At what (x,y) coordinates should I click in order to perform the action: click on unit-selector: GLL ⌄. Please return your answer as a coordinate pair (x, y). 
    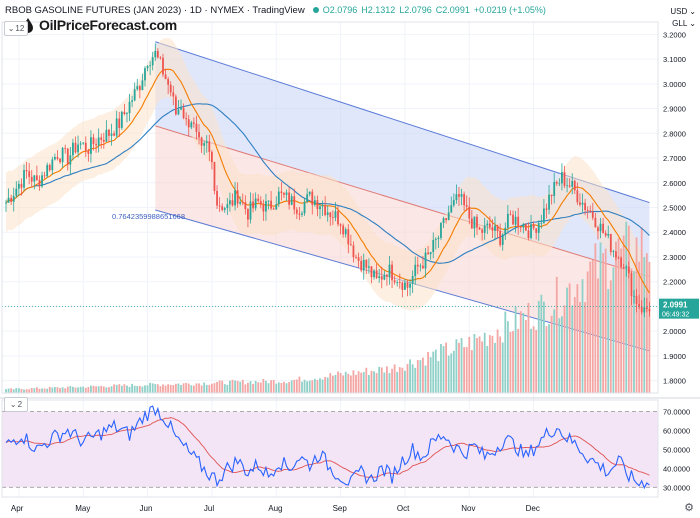
    Looking at the image, I should click on (684, 23).